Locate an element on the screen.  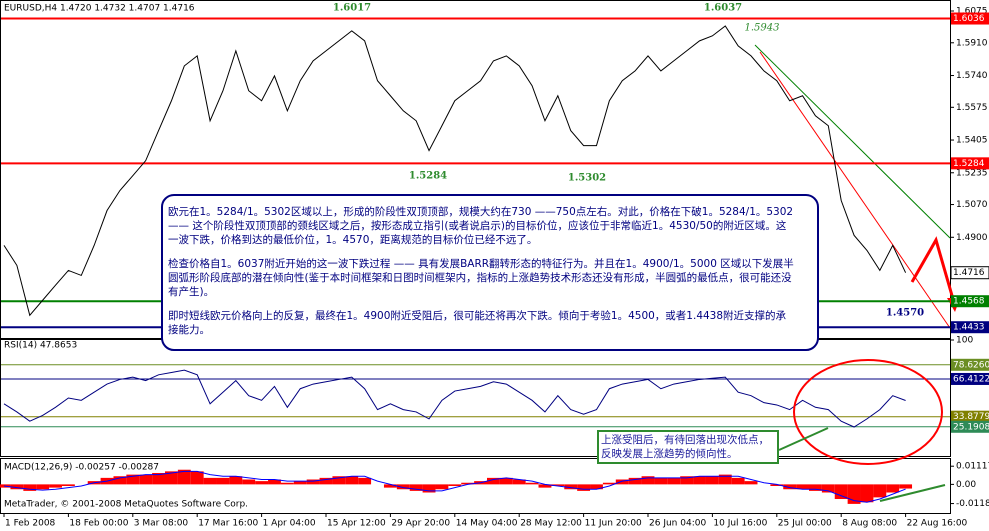
x-tick-label: 29 Apr 20:00 is located at coordinates (420, 524).